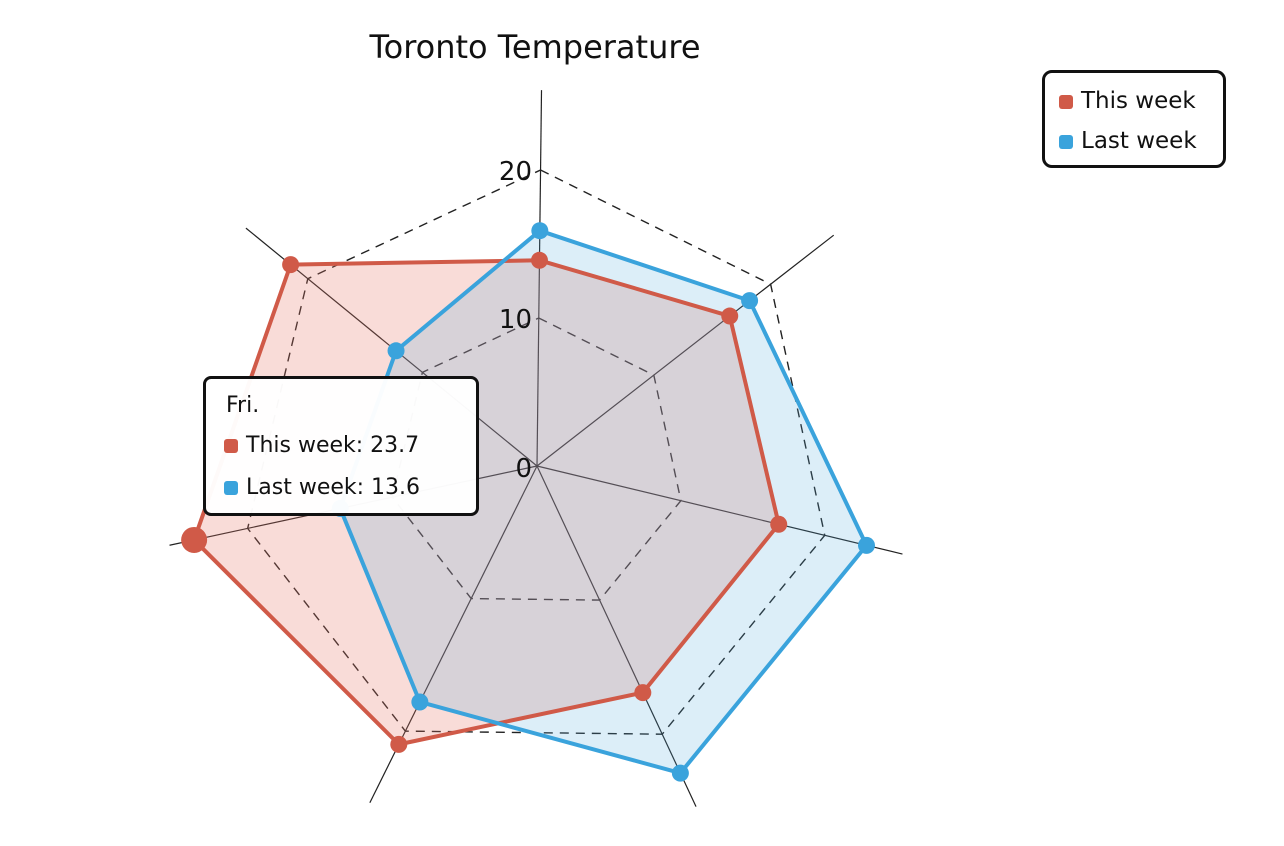 This screenshot has width=1284, height=846. What do you see at coordinates (333, 445) in the screenshot?
I see `tooltip-text-this-week: This week: 23.7` at bounding box center [333, 445].